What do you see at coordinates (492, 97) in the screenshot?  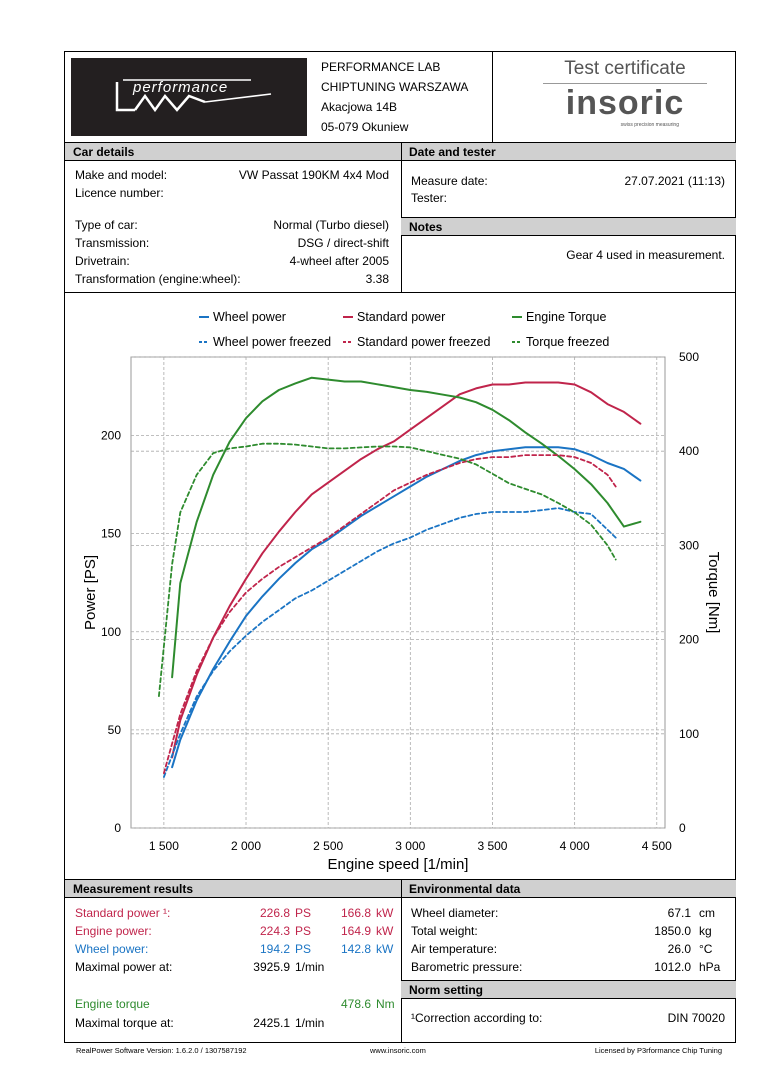 I see `header-divider` at bounding box center [492, 97].